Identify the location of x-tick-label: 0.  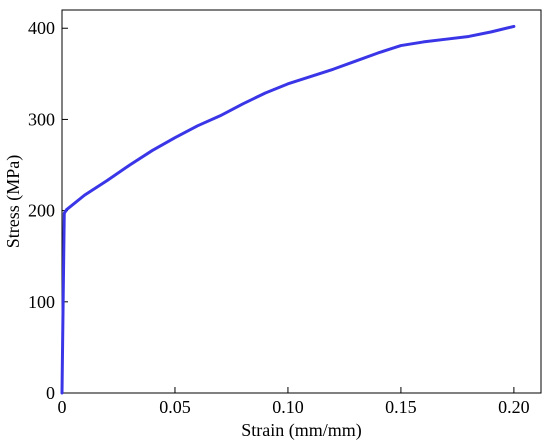
(62, 407).